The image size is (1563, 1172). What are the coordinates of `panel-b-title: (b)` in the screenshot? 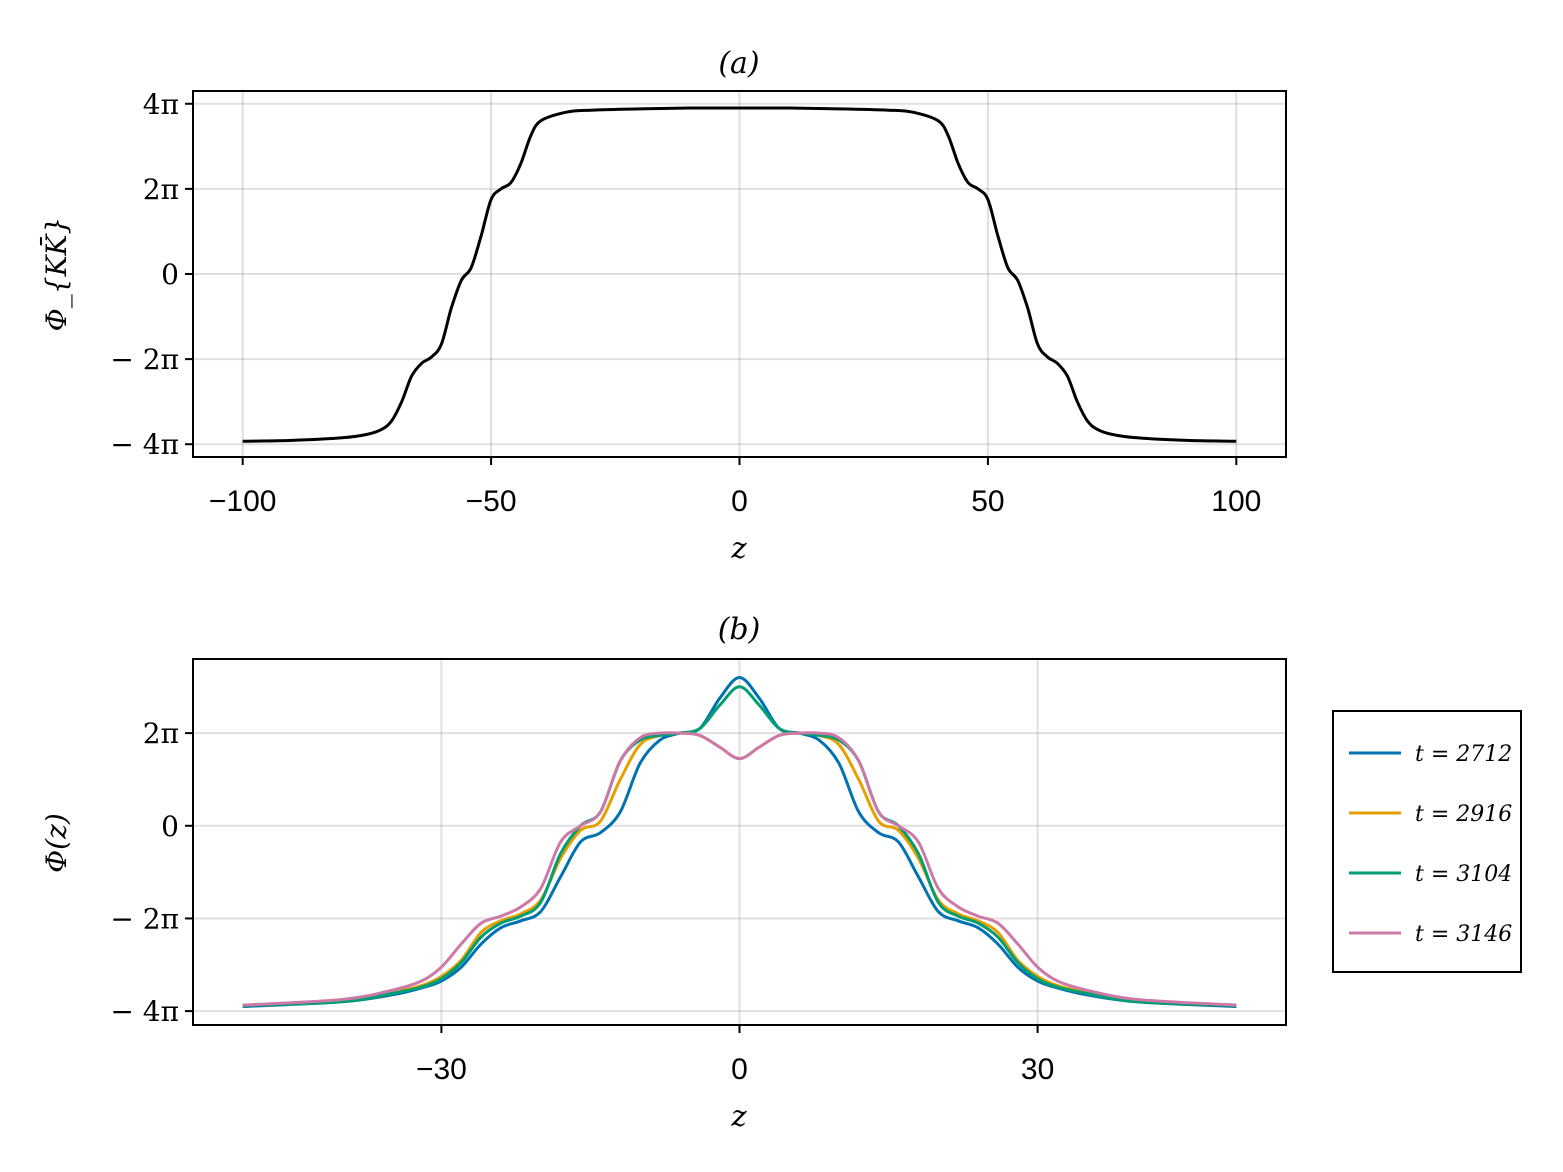 It's located at (739, 629).